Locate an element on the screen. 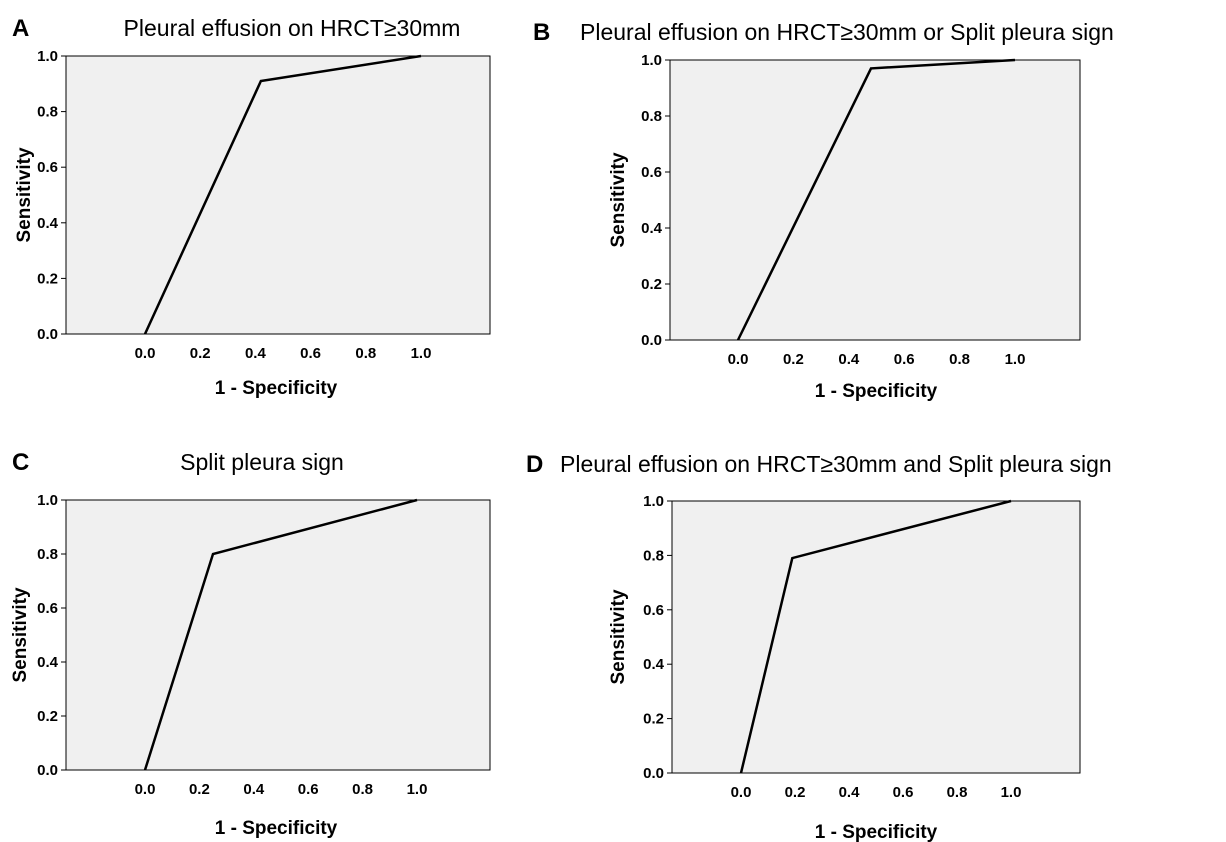  panel-letter: A is located at coordinates (20, 28).